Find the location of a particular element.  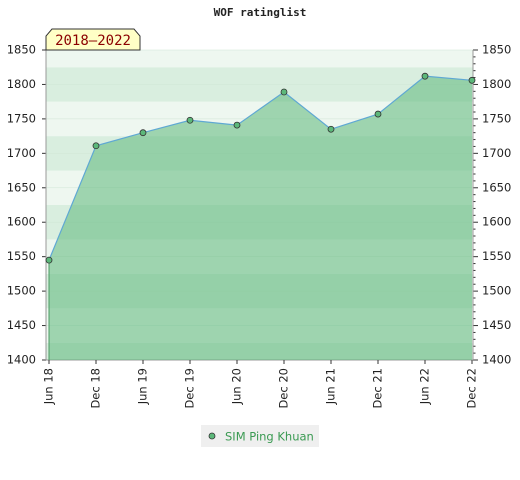

y-tick-label: 1600 is located at coordinates (21, 222).